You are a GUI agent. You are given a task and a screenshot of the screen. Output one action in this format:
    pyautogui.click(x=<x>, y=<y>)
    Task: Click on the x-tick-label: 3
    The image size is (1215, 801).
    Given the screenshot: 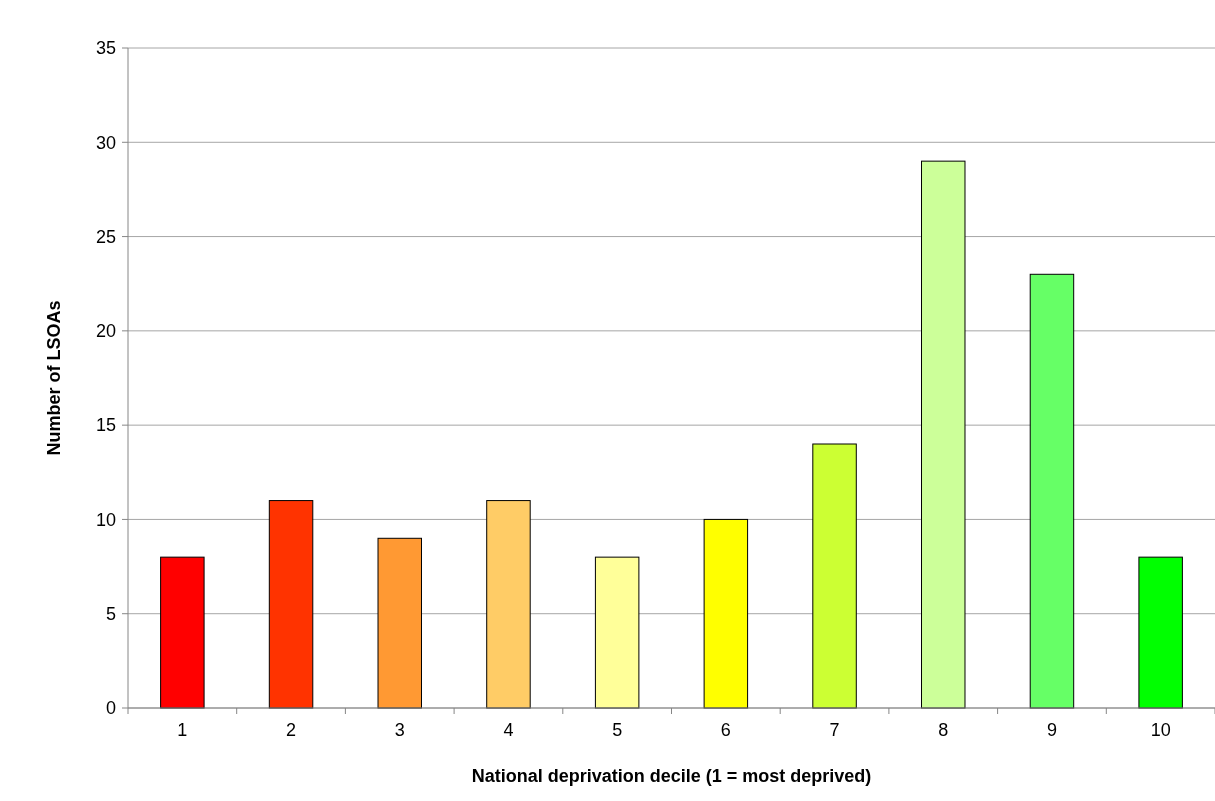 What is the action you would take?
    pyautogui.click(x=399, y=730)
    